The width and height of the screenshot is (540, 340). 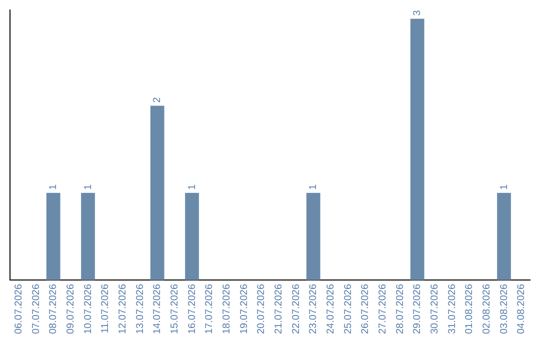 I want to click on x-tick-label: 27.07.2026, so click(x=382, y=309).